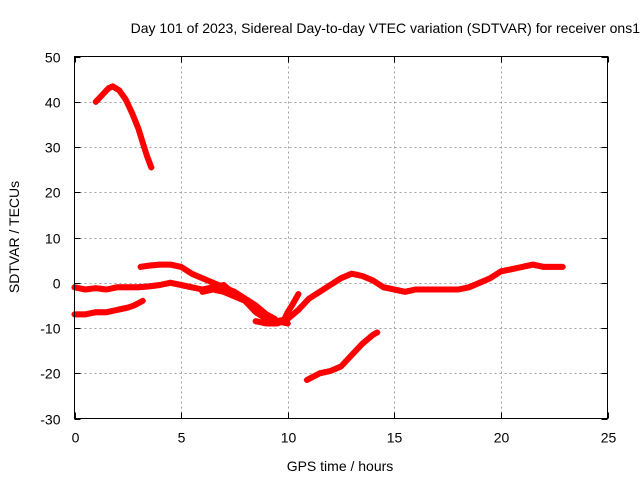 Image resolution: width=640 pixels, height=480 pixels. What do you see at coordinates (340, 466) in the screenshot?
I see `x-axis-label: GPS time / hours` at bounding box center [340, 466].